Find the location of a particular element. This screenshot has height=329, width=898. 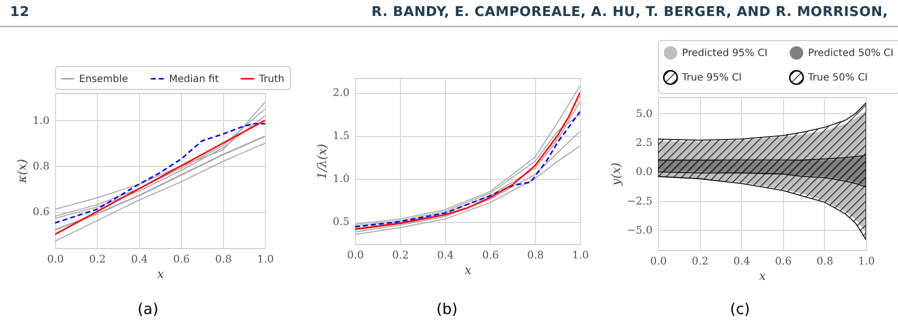

y-tick-label: 0.6 is located at coordinates (41, 212).